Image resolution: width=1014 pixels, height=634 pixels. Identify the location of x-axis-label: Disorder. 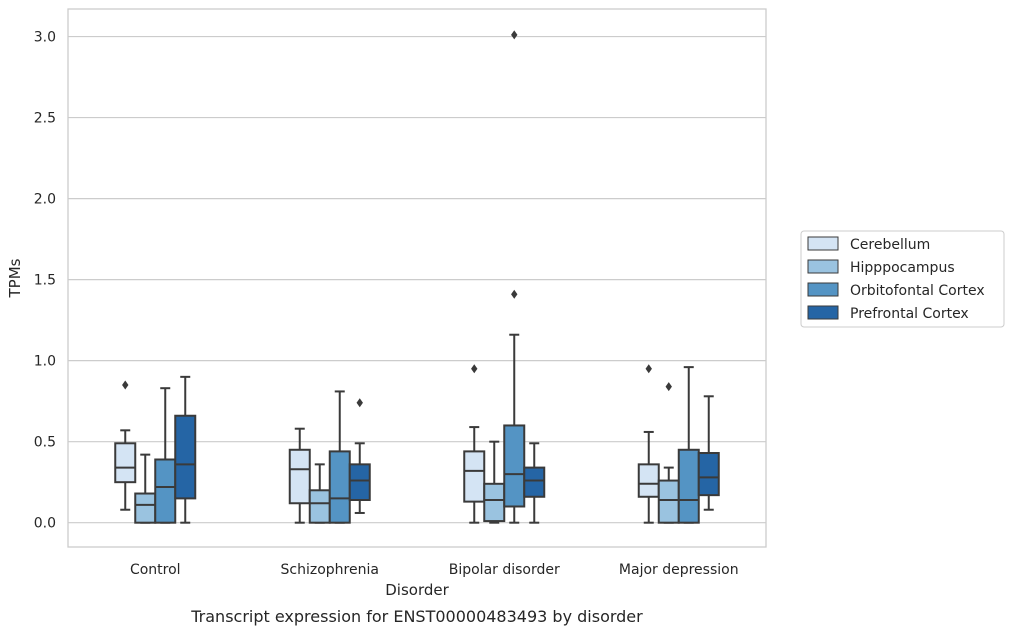
(417, 590).